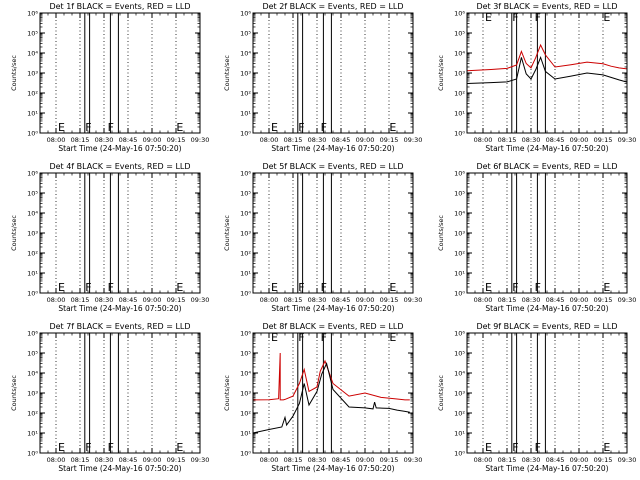  What do you see at coordinates (332, 326) in the screenshot?
I see `panel-title: Det 8f BLACK = Events, RED = LLD` at bounding box center [332, 326].